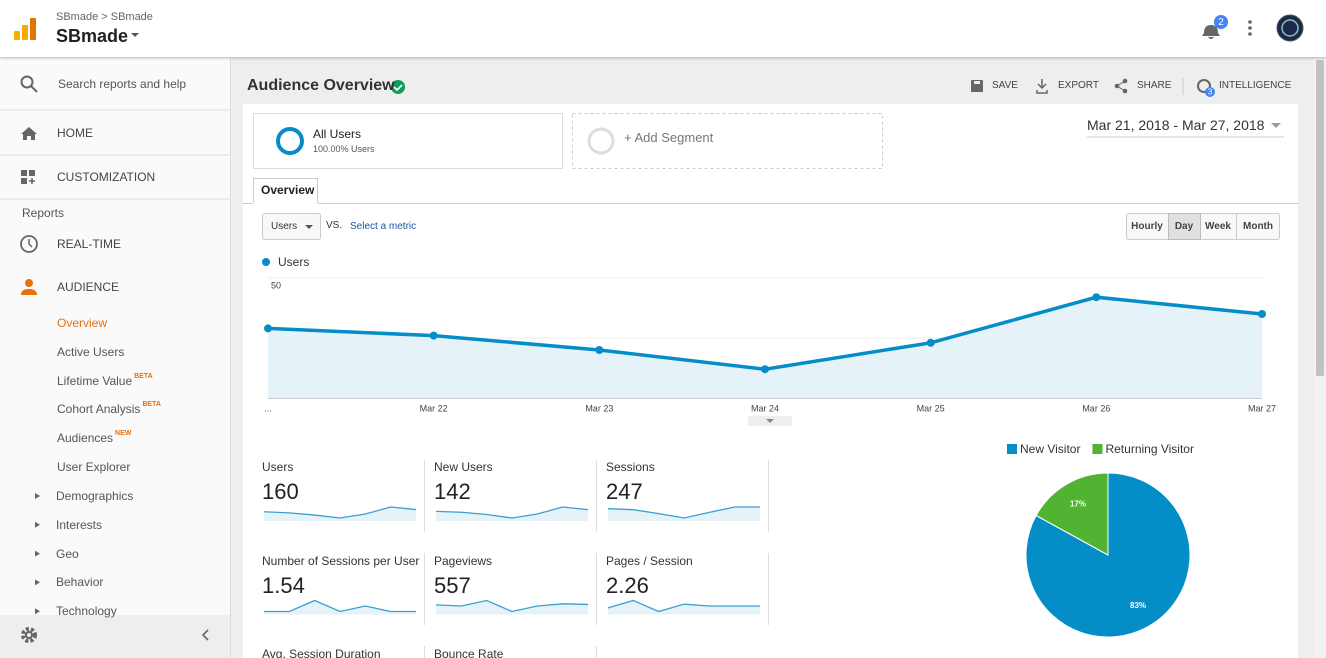 This screenshot has width=1326, height=658. What do you see at coordinates (649, 560) in the screenshot?
I see `metric-label: Pages / Session` at bounding box center [649, 560].